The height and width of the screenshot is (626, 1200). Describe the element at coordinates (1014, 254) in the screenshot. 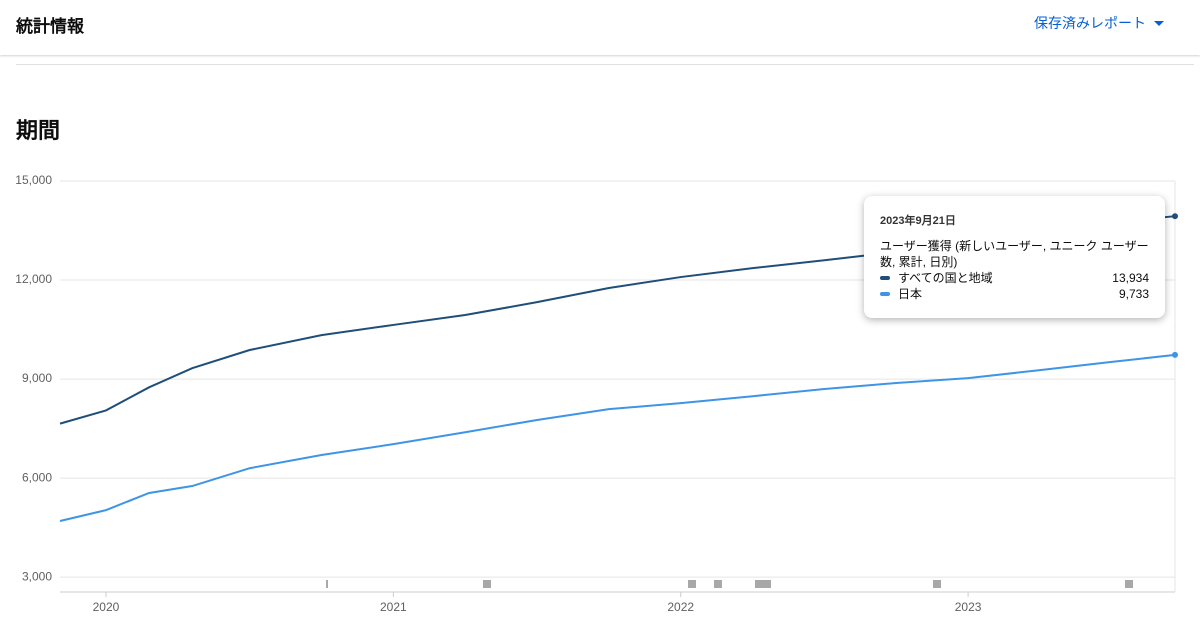

I see `tooltip-metric: ユーザー獲得 (新しいユーザー, ユニーク ユーザー数, 累計, 日別)` at that location.